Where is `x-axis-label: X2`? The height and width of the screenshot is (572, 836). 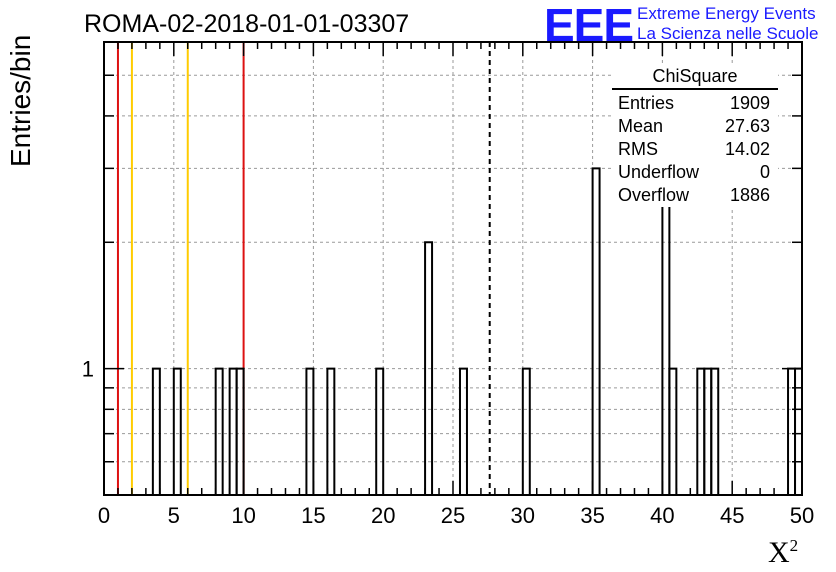
x-axis-label: X2 is located at coordinates (783, 553).